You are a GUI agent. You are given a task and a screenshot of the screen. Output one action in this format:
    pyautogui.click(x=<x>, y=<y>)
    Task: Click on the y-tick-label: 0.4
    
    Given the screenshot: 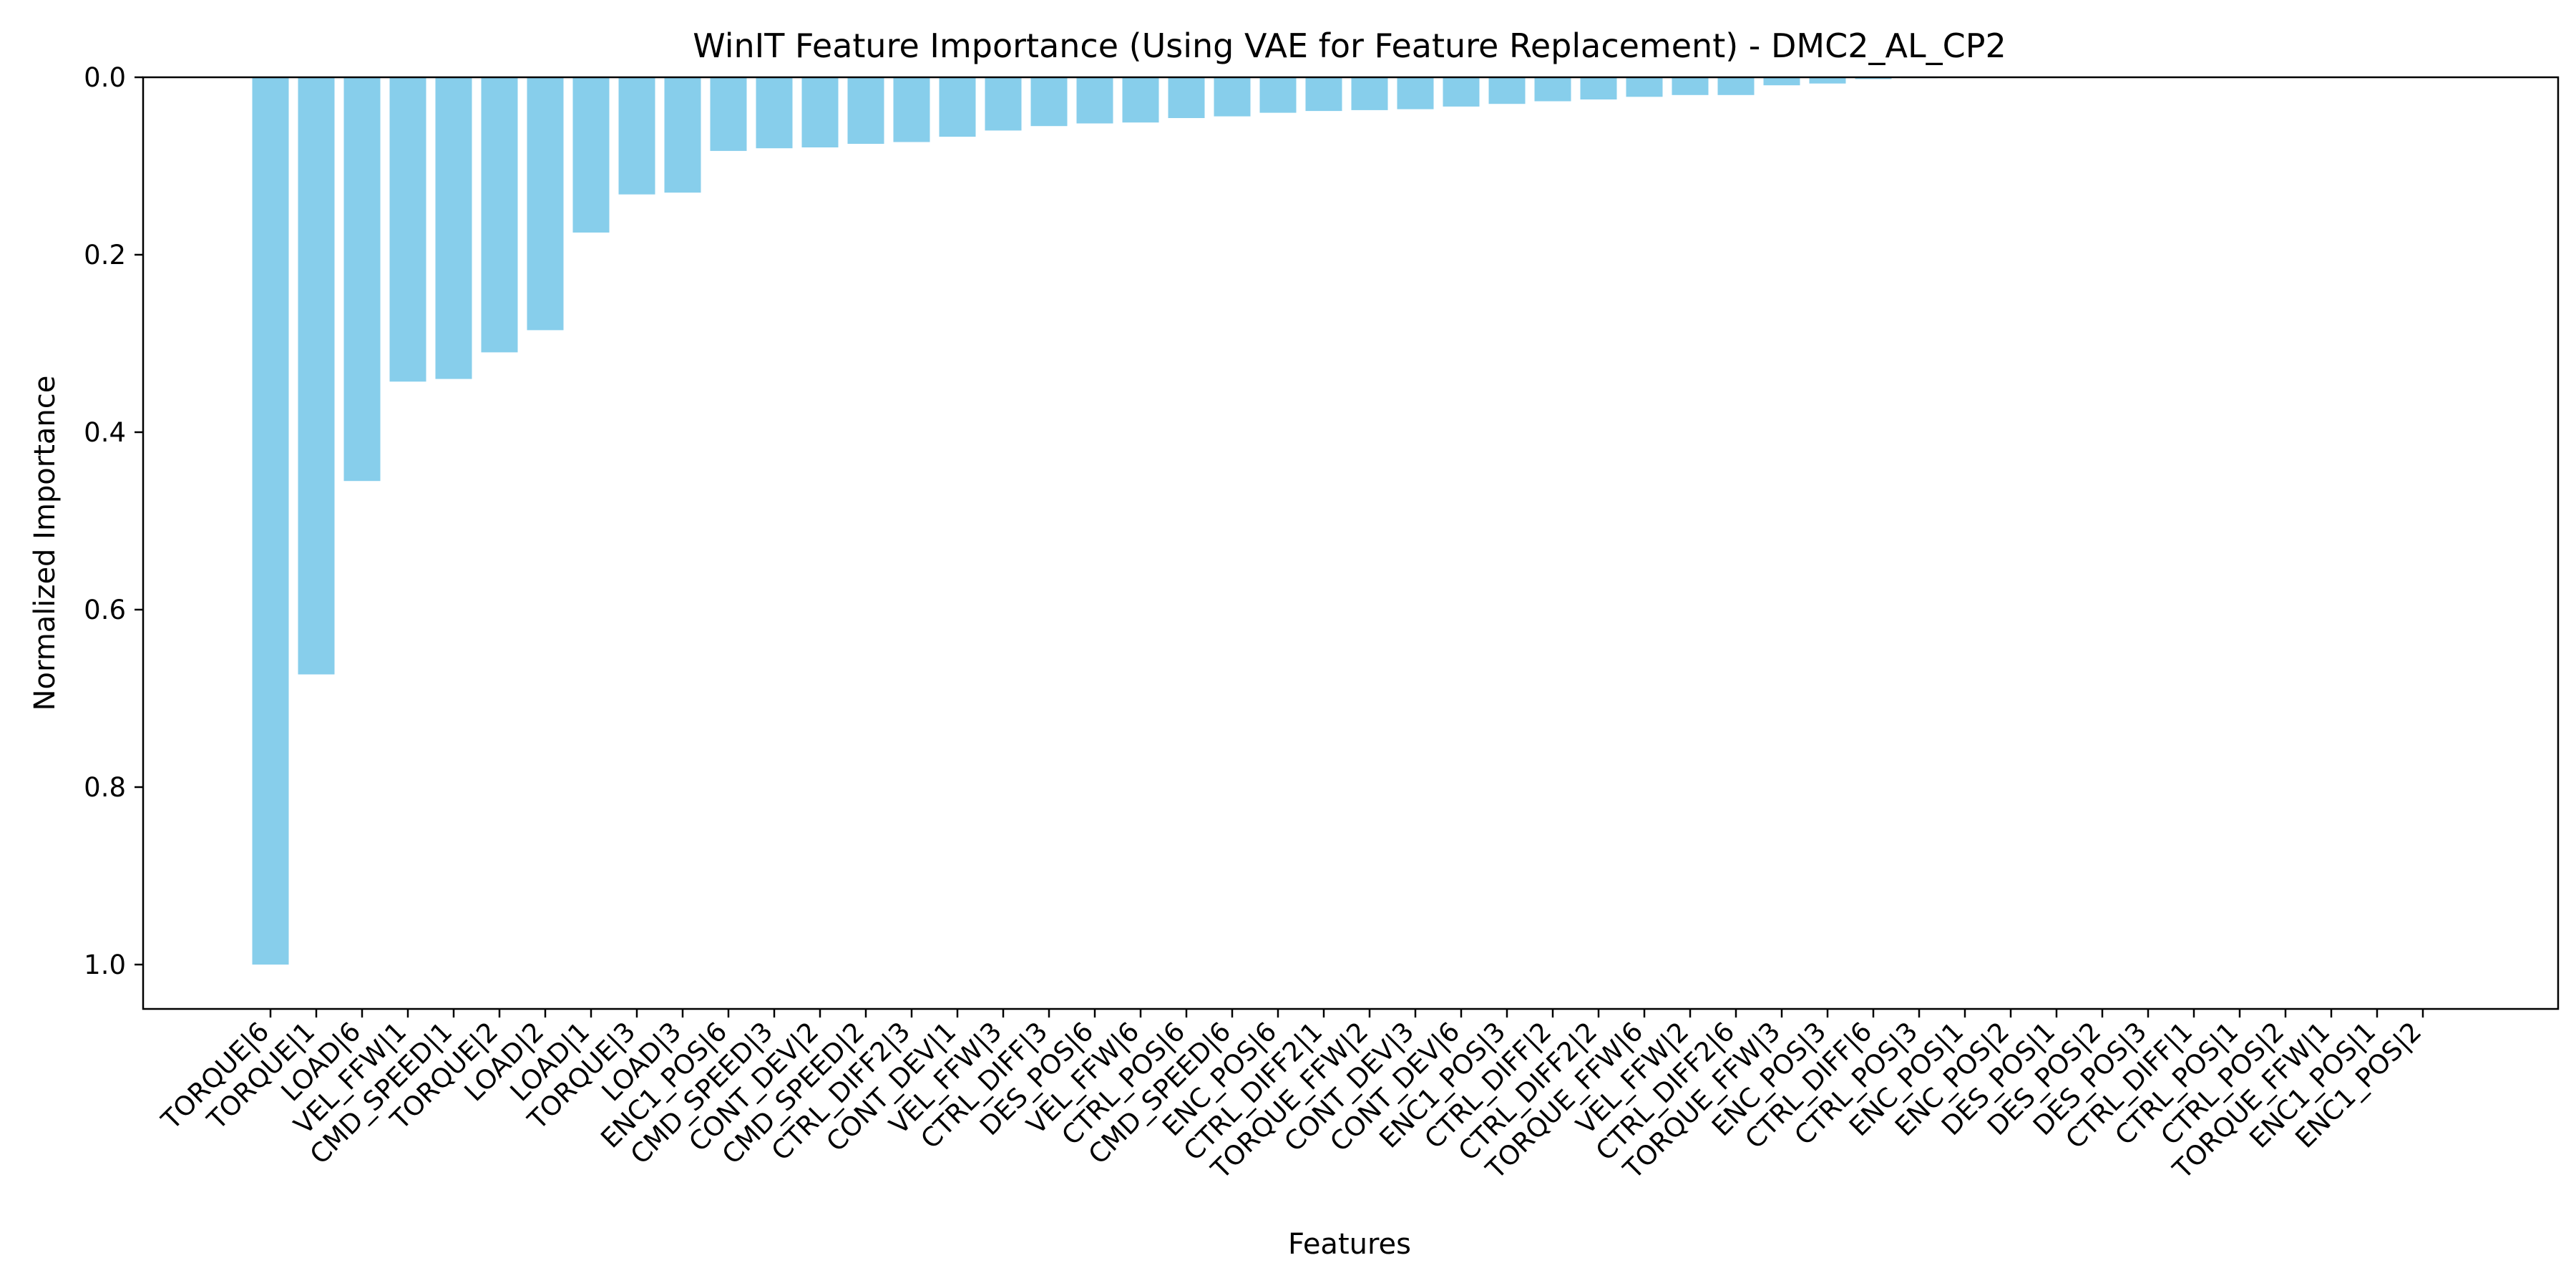 What is the action you would take?
    pyautogui.click(x=105, y=432)
    